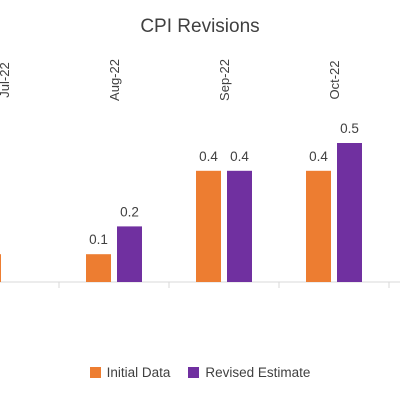  I want to click on legend-item-initial: Initial Data, so click(130, 372).